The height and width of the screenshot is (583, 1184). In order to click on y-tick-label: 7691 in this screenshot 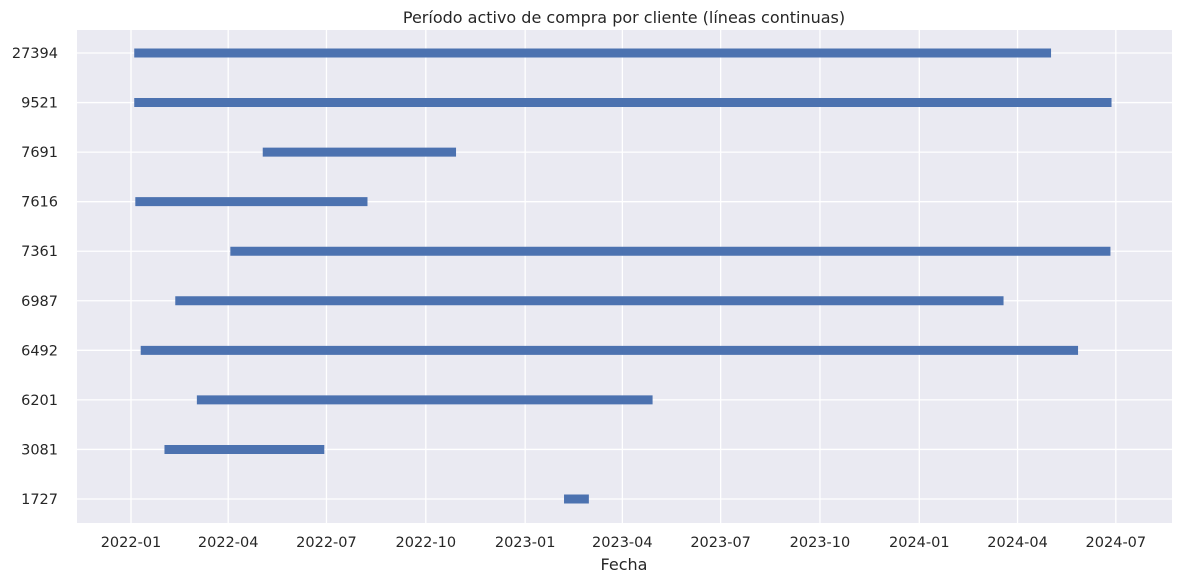, I will do `click(39, 153)`.